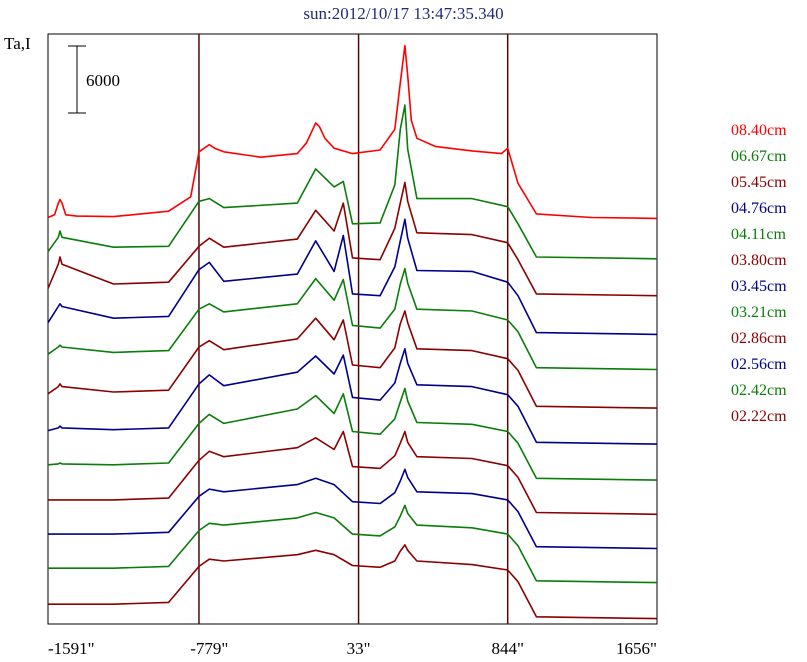  I want to click on series-line-0242cm, so click(353, 544).